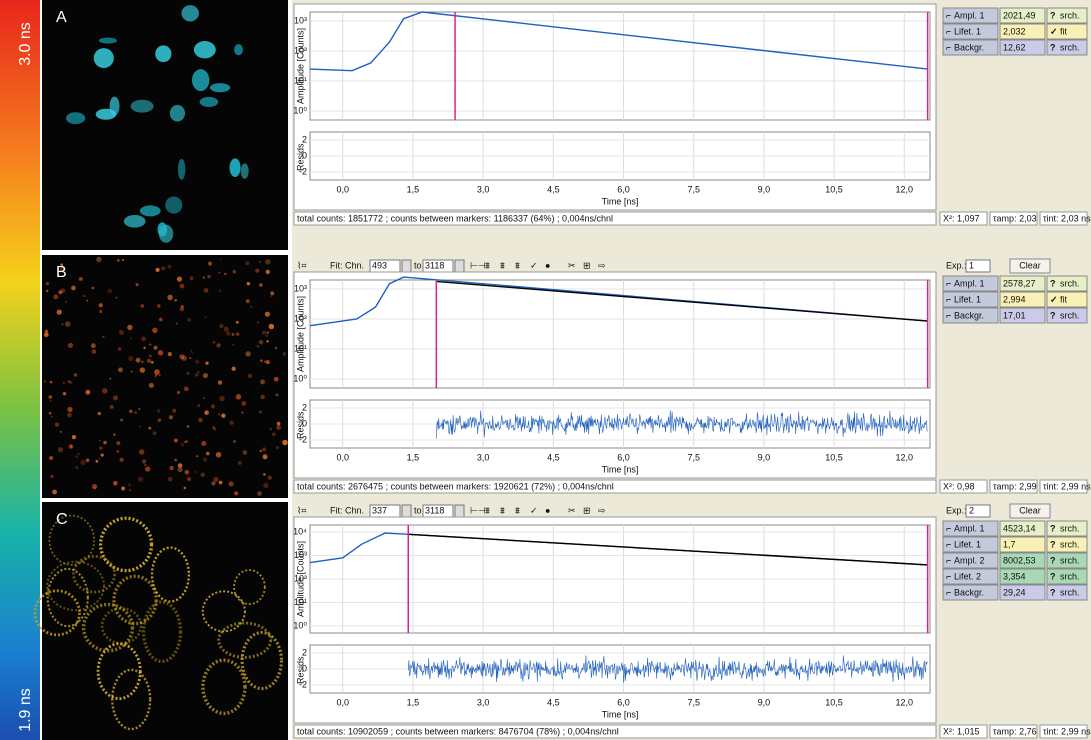  What do you see at coordinates (967, 31) in the screenshot?
I see `param-name: Lifet. 1` at bounding box center [967, 31].